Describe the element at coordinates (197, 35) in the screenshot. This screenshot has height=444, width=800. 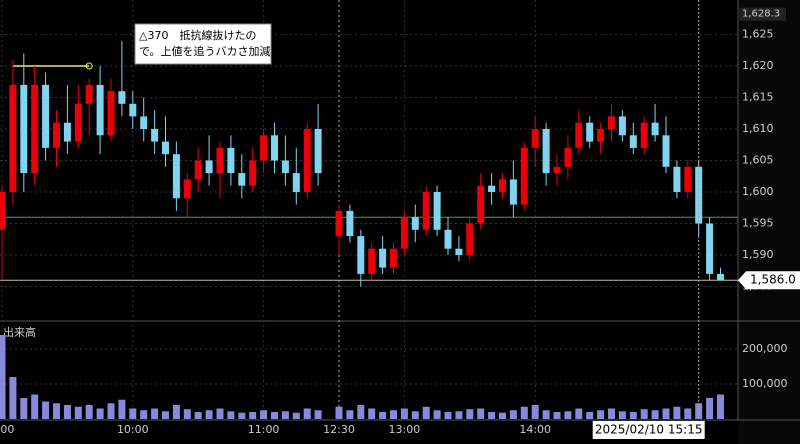
I see `annotation-text: △370 抵抗線抜けたの` at that location.